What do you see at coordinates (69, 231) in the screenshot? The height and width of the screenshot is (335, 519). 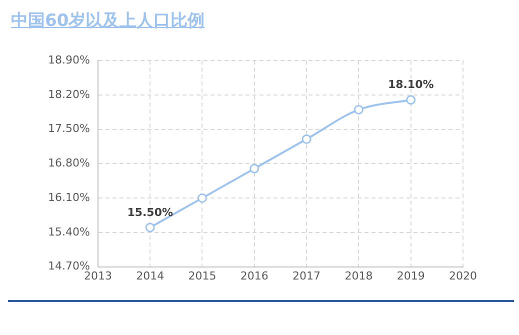 I see `y-tick-label: 15.40%` at bounding box center [69, 231].